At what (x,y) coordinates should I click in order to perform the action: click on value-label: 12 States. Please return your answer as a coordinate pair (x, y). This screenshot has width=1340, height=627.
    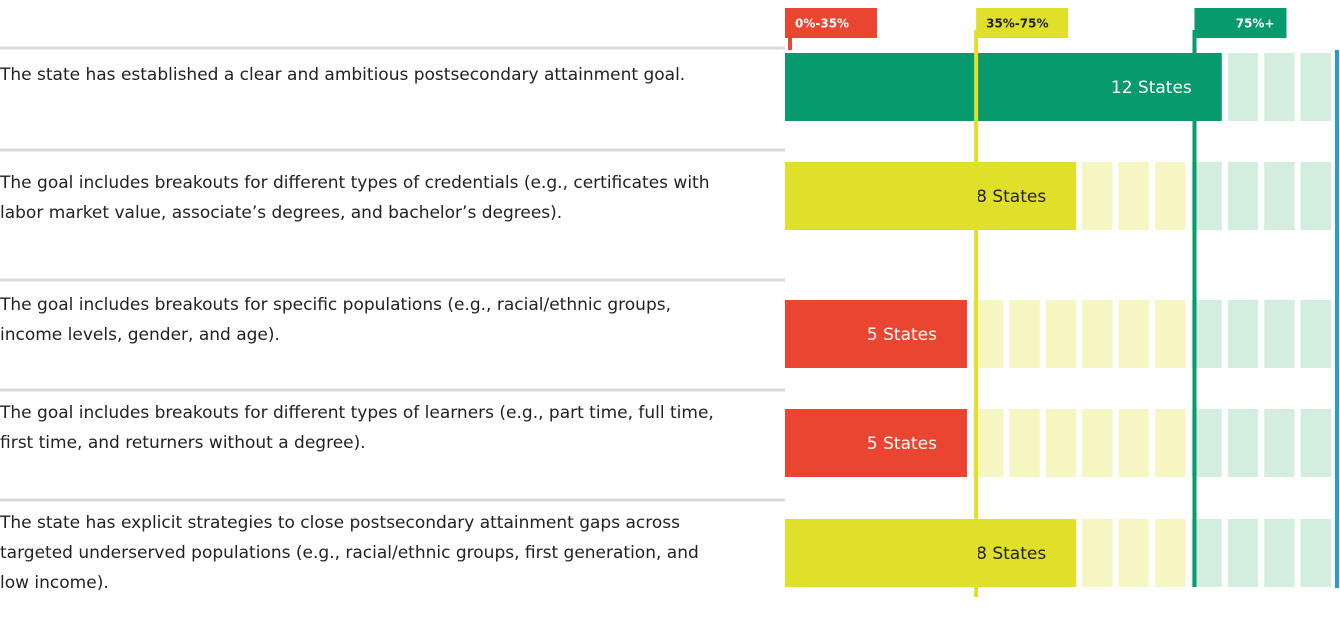
    Looking at the image, I should click on (1151, 88).